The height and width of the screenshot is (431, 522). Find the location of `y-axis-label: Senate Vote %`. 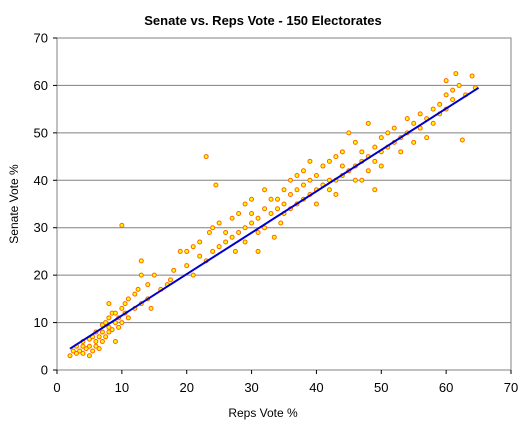

y-axis-label: Senate Vote % is located at coordinates (14, 204).